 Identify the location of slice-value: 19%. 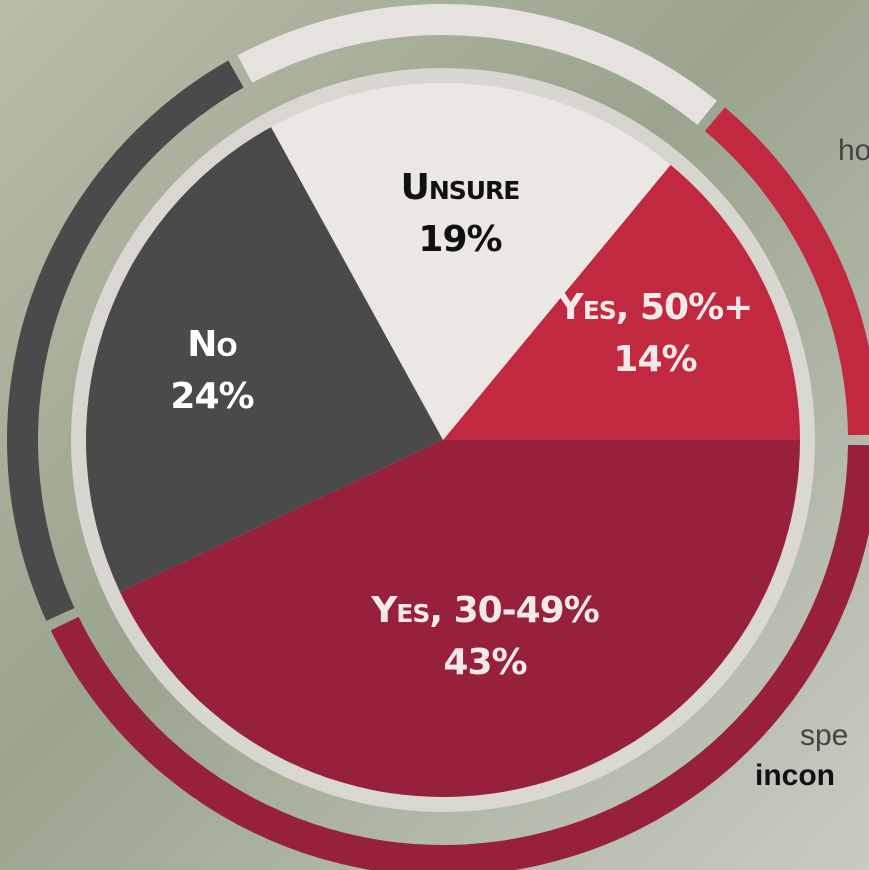
(459, 239).